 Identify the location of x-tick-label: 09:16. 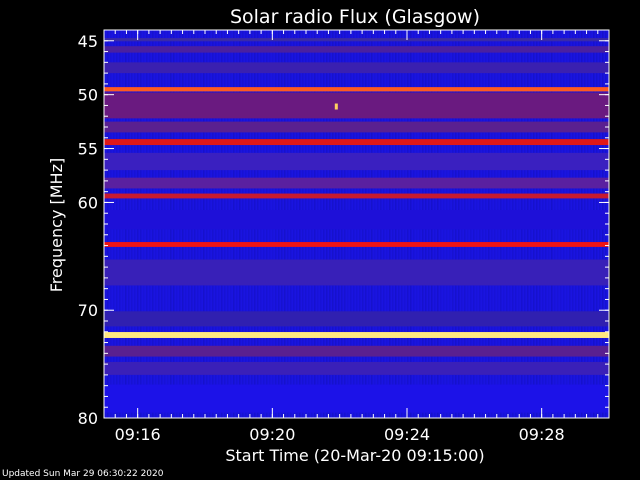
(138, 434).